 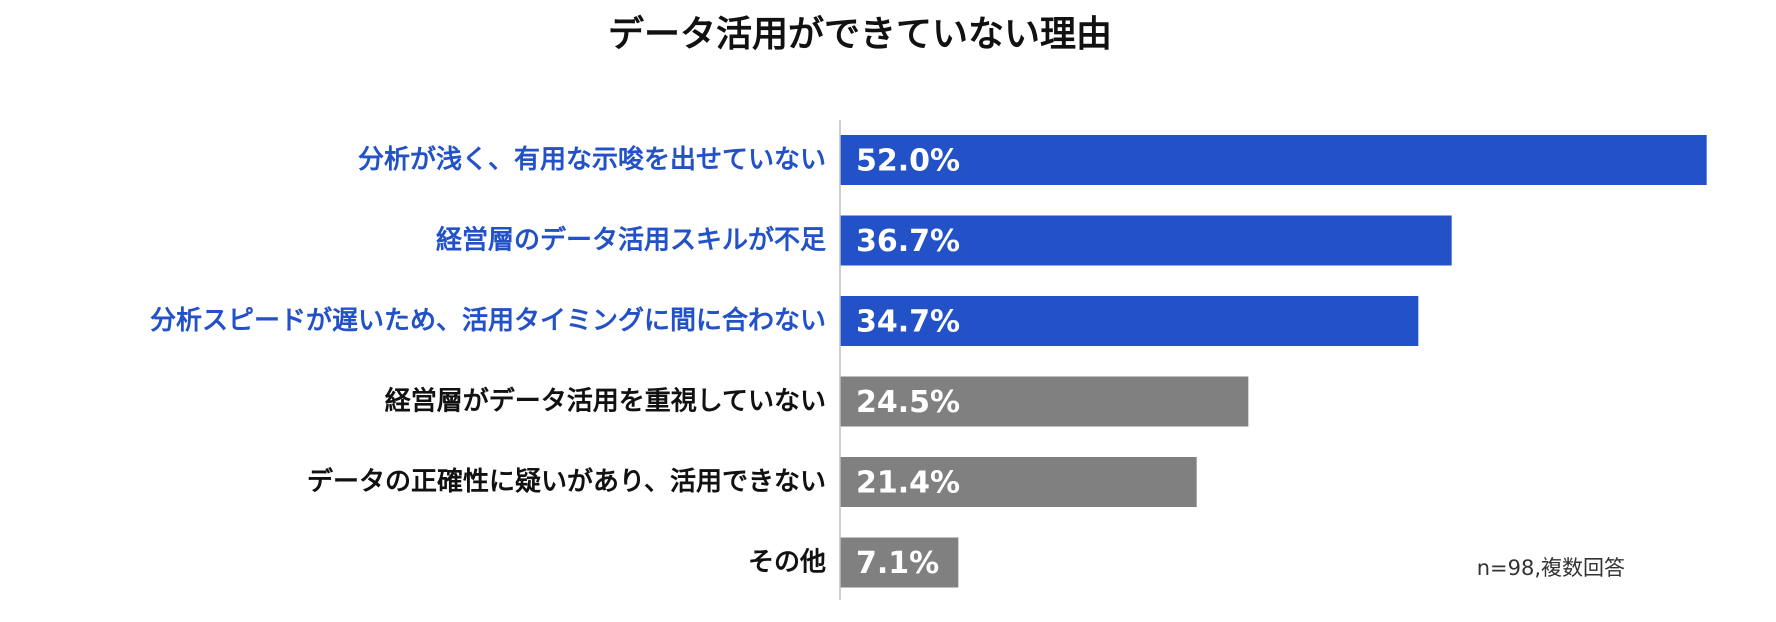 I want to click on category-label-1: 分析が浅く、有用な示唆を出せていない, so click(x=592, y=159).